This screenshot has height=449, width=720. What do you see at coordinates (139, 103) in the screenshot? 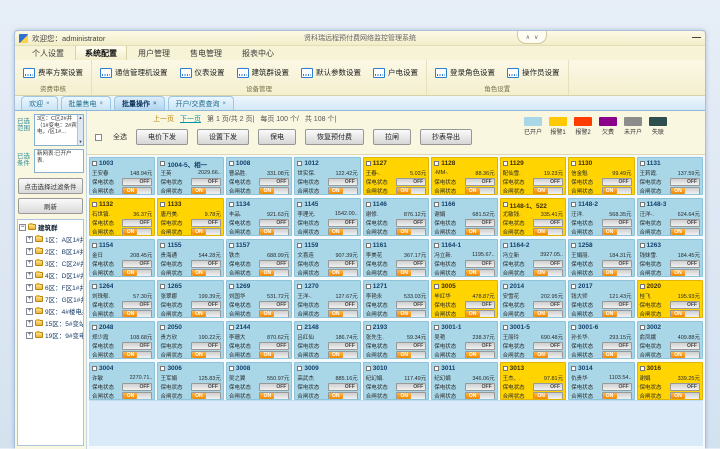
I see `document-tab: 批量操作` at bounding box center [139, 103].